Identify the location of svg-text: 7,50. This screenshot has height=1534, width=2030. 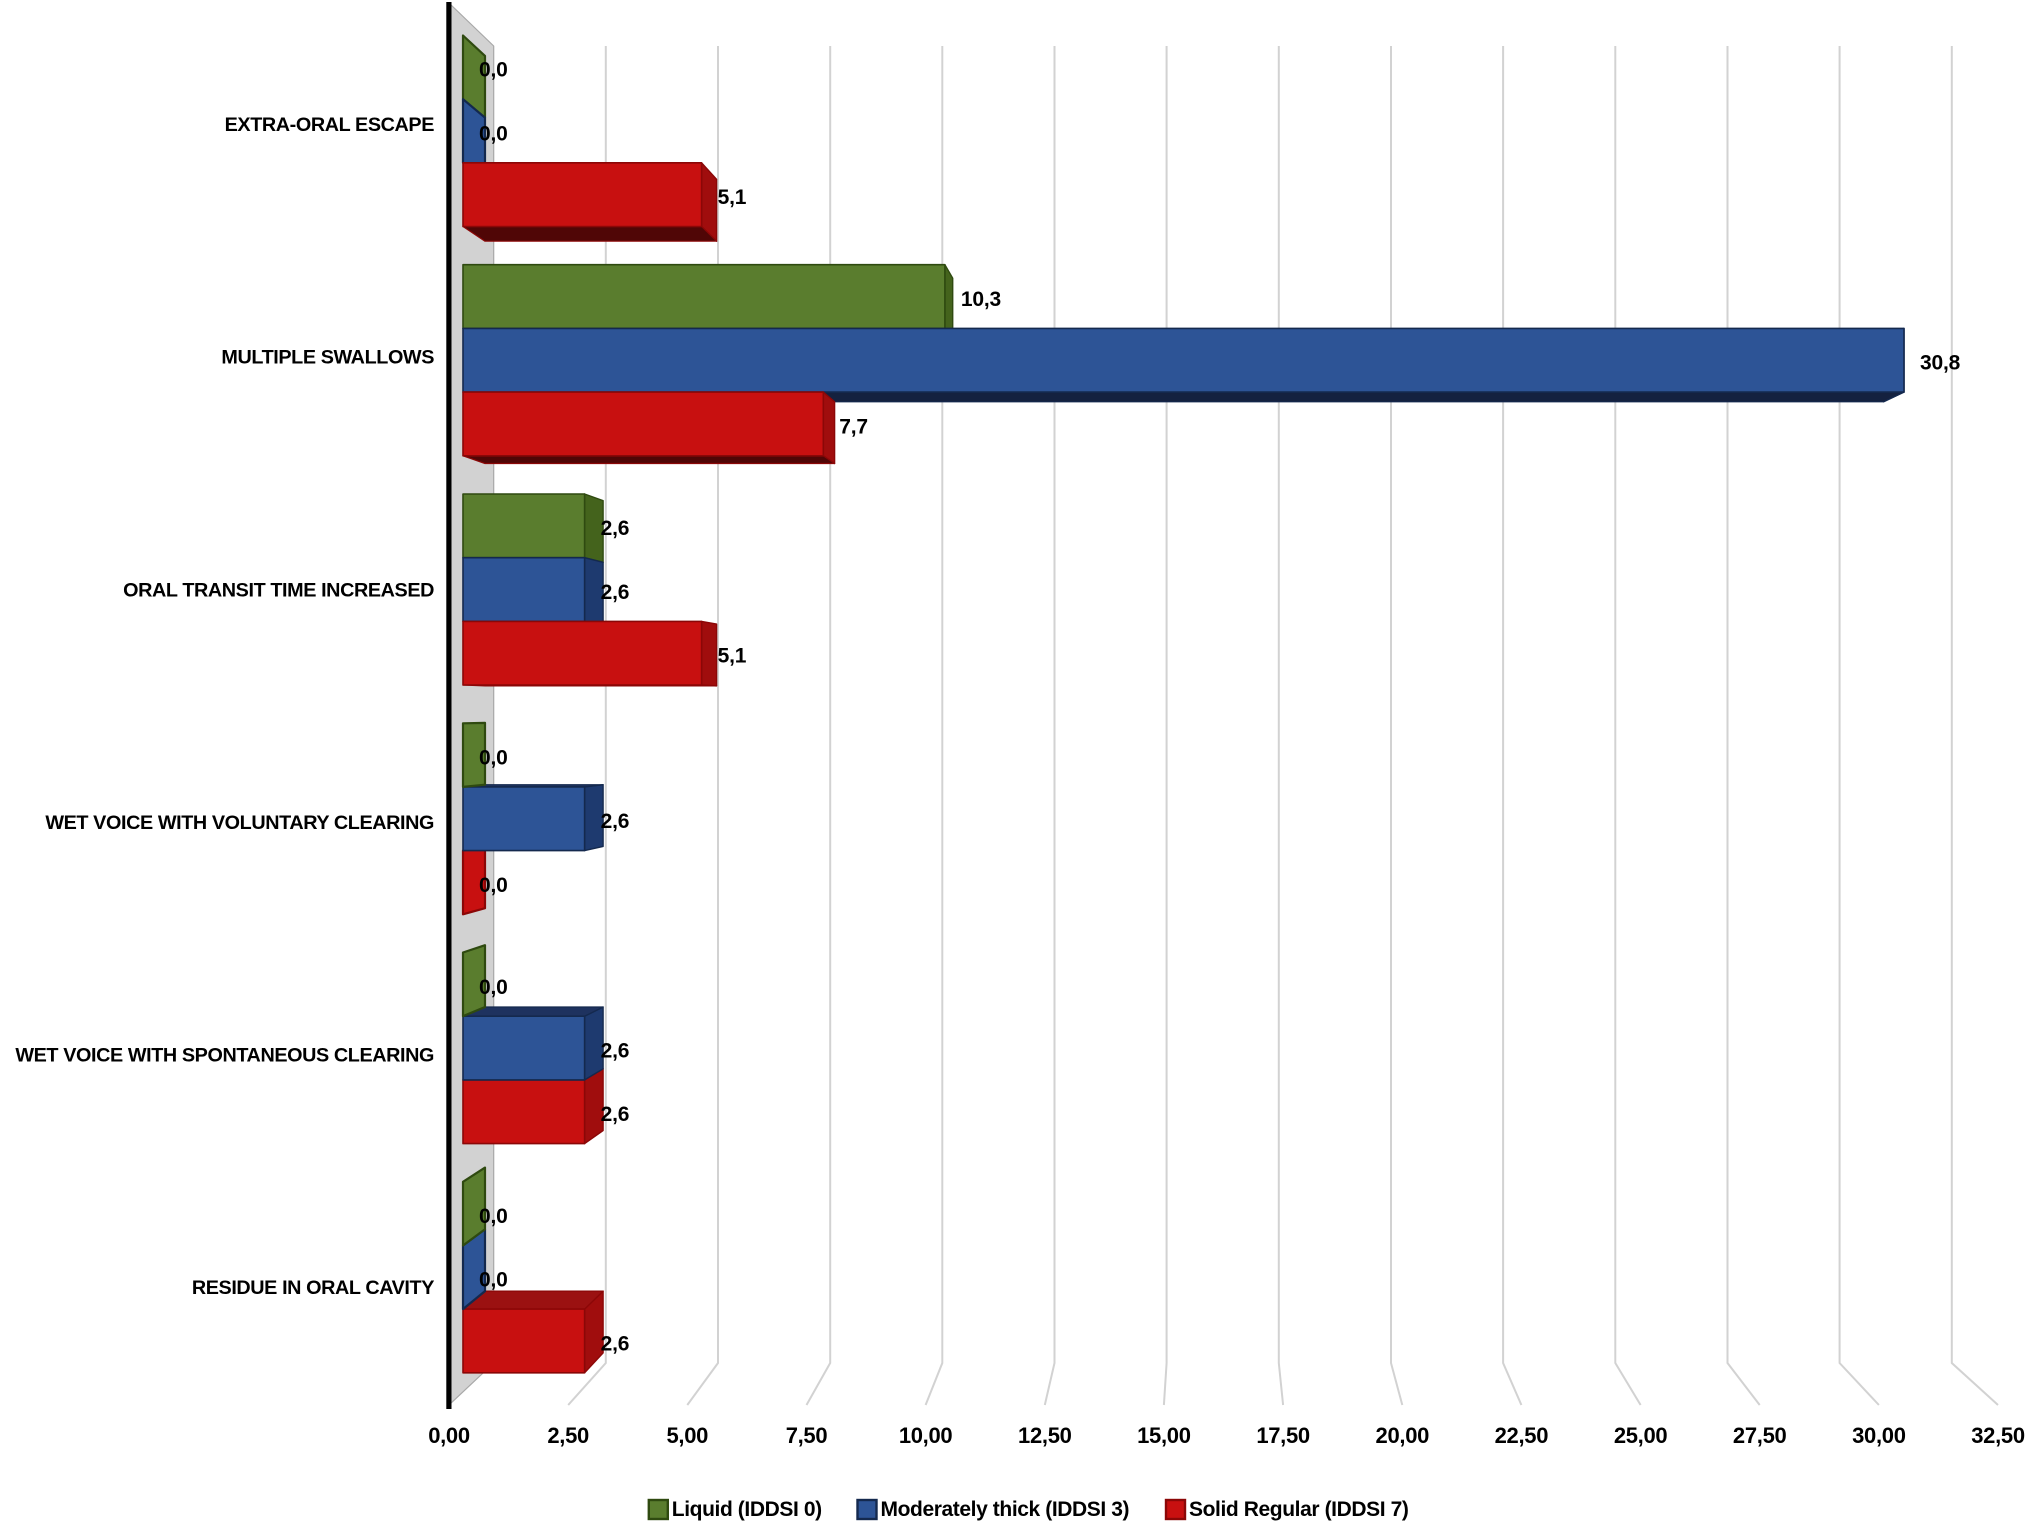
(807, 1435).